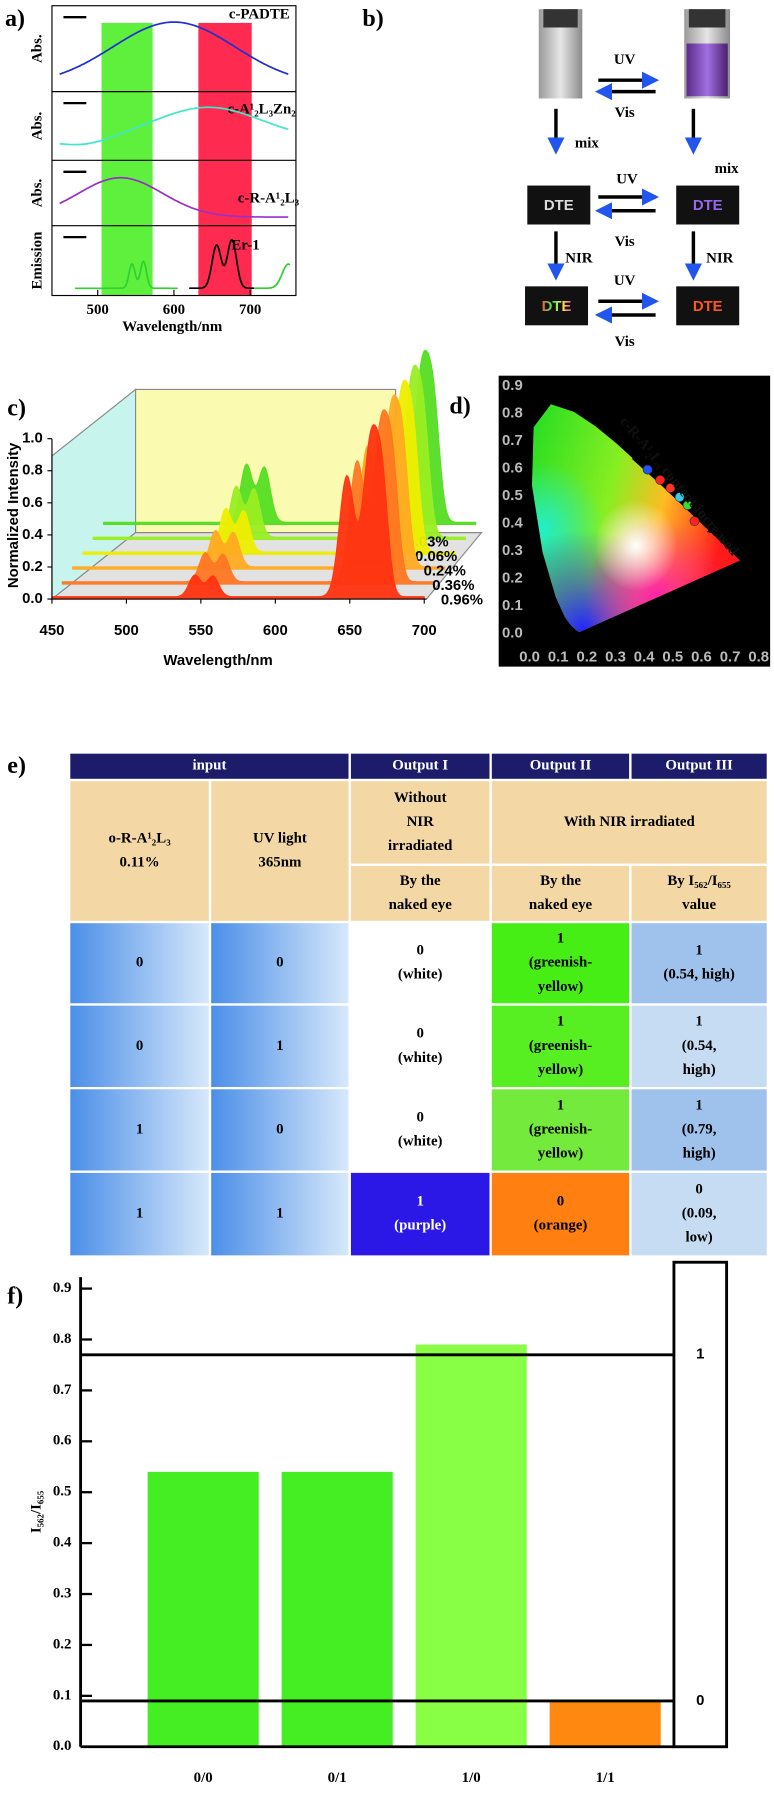  Describe the element at coordinates (699, 893) in the screenshot. I see `method-cell` at that location.